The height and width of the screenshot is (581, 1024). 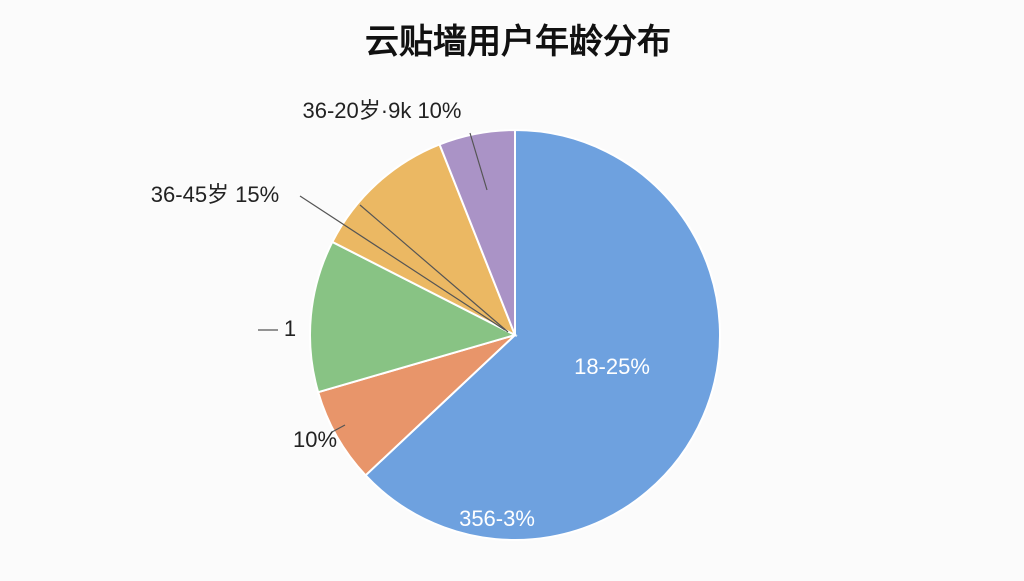 I want to click on slice-label: 36-45岁 15%, so click(x=215, y=194).